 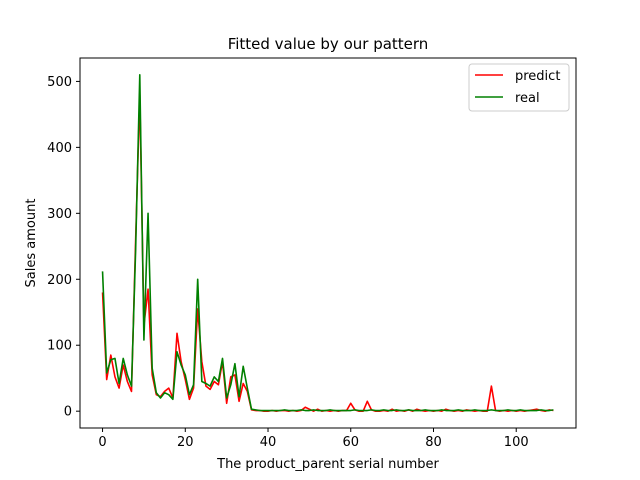 What do you see at coordinates (59, 346) in the screenshot?
I see `y-tick-label: 100` at bounding box center [59, 346].